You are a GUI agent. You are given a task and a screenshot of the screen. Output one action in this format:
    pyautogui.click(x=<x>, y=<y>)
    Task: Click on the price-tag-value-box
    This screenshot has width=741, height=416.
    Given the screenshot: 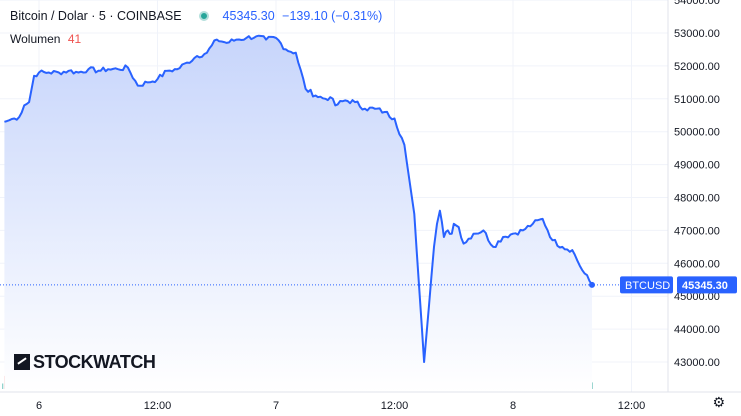 What is the action you would take?
    pyautogui.click(x=707, y=285)
    